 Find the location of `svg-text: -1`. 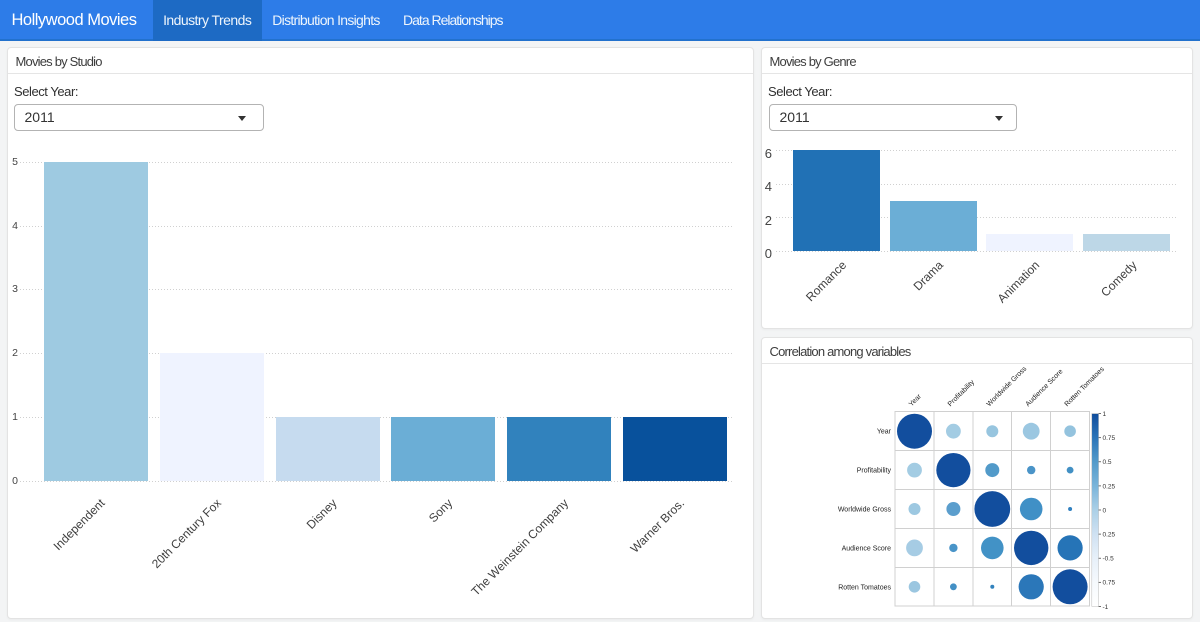

svg-text: -1 is located at coordinates (1106, 607).